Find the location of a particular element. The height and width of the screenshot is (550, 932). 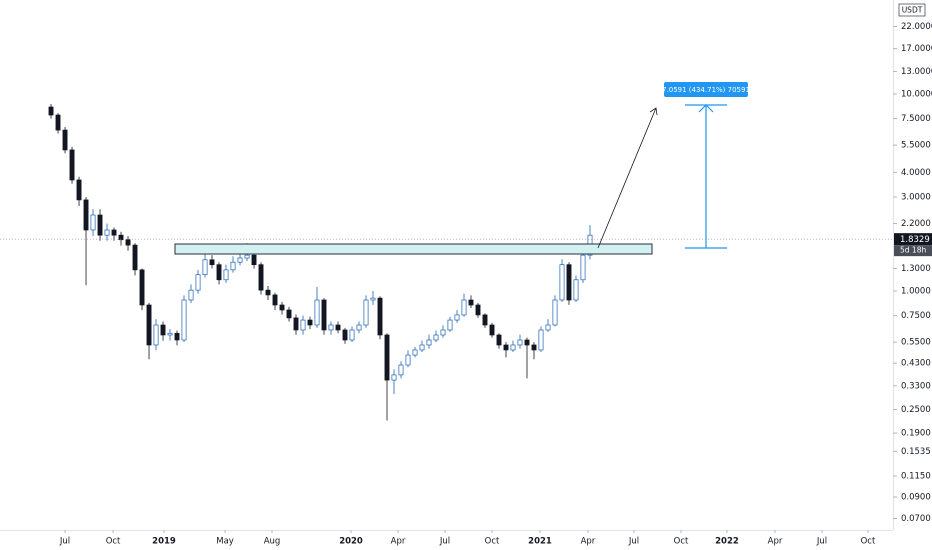

y-tick-label: 4.0000 is located at coordinates (916, 173).